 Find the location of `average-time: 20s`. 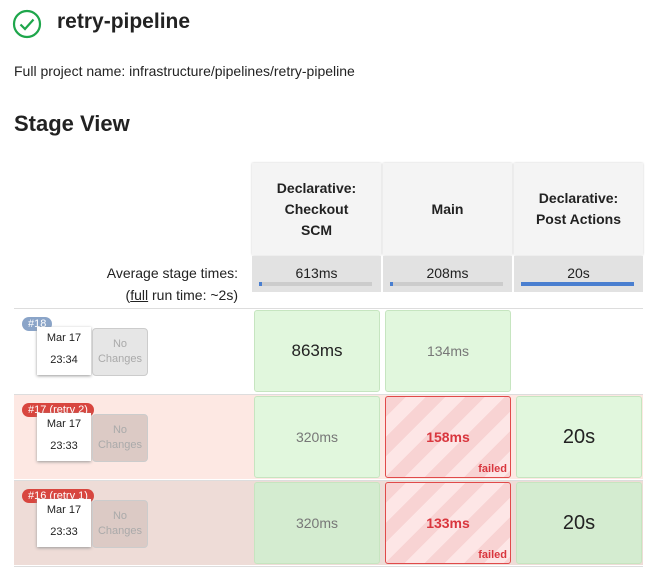

average-time: 20s is located at coordinates (578, 274).